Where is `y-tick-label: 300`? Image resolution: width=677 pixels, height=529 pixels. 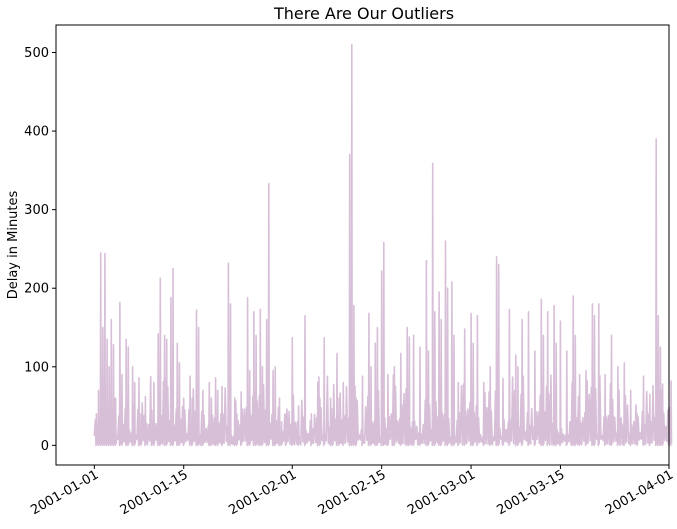
y-tick-label: 300 is located at coordinates (36, 210).